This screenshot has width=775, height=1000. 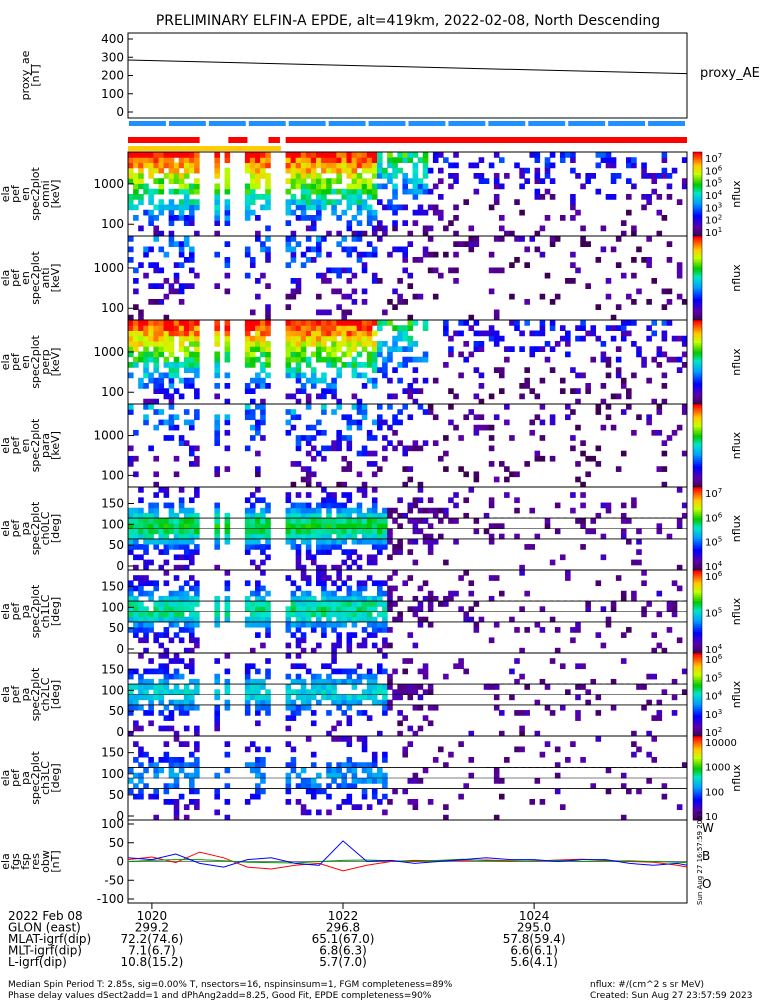 I want to click on ela_pef_pa_spec2plot_ch0LC-colorbar-cell, so click(x=697, y=525).